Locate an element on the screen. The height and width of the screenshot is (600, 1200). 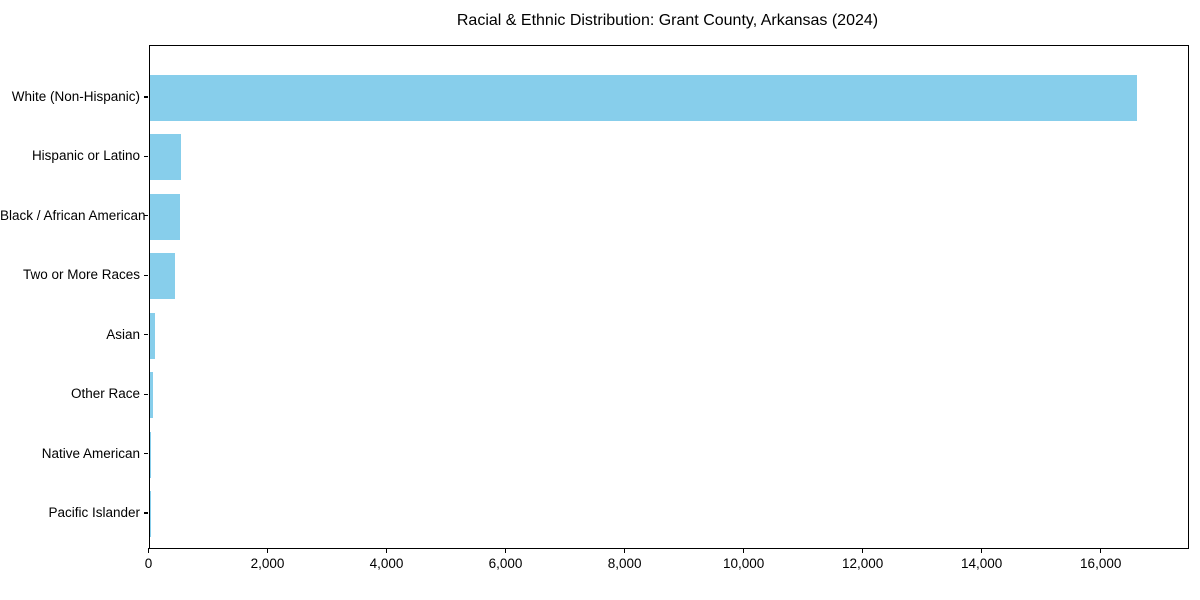
x-axis-tick-label: 16,000 is located at coordinates (1101, 563).